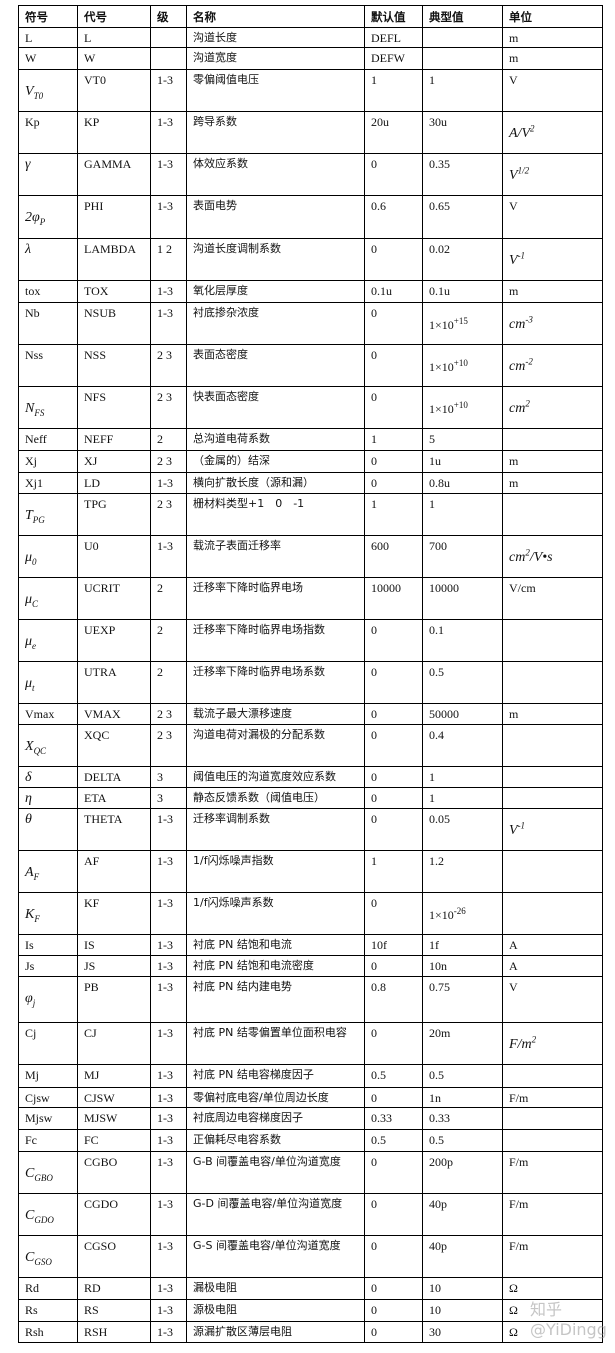 The height and width of the screenshot is (1353, 615). I want to click on cell-typical: 0.33, so click(462, 1118).